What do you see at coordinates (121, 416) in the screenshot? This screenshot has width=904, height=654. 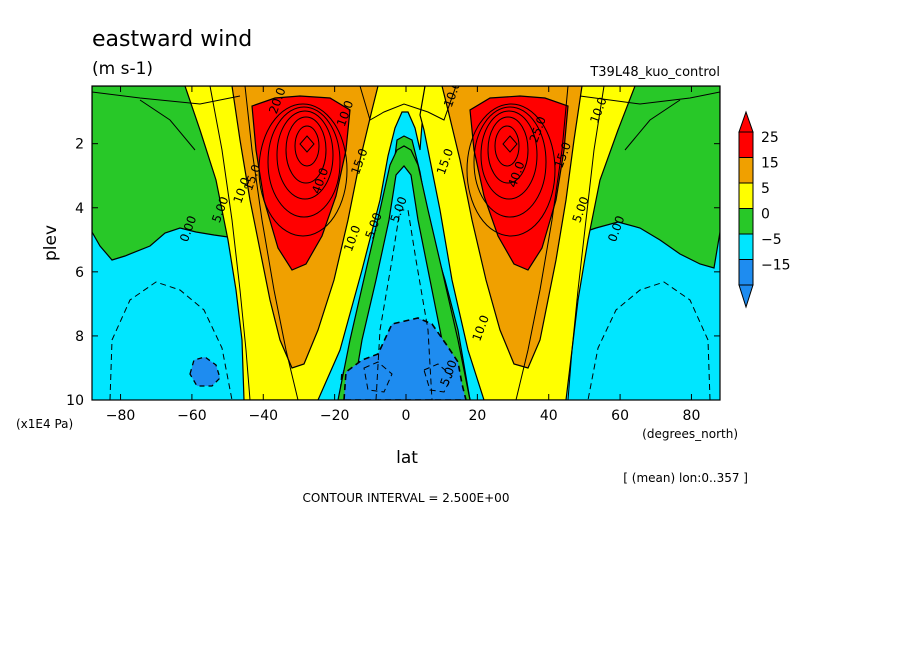 I see `x-tick-label: −80` at bounding box center [121, 416].